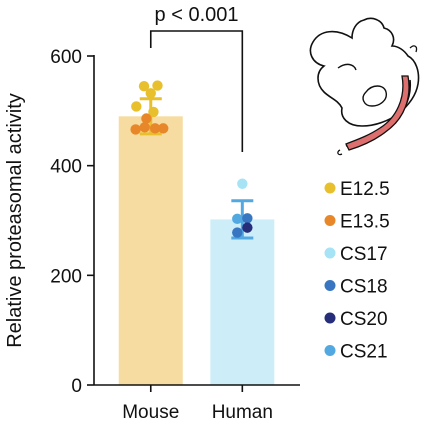 This screenshot has height=448, width=442. What do you see at coordinates (347, 67) in the screenshot?
I see `embryo-eye-line` at bounding box center [347, 67].